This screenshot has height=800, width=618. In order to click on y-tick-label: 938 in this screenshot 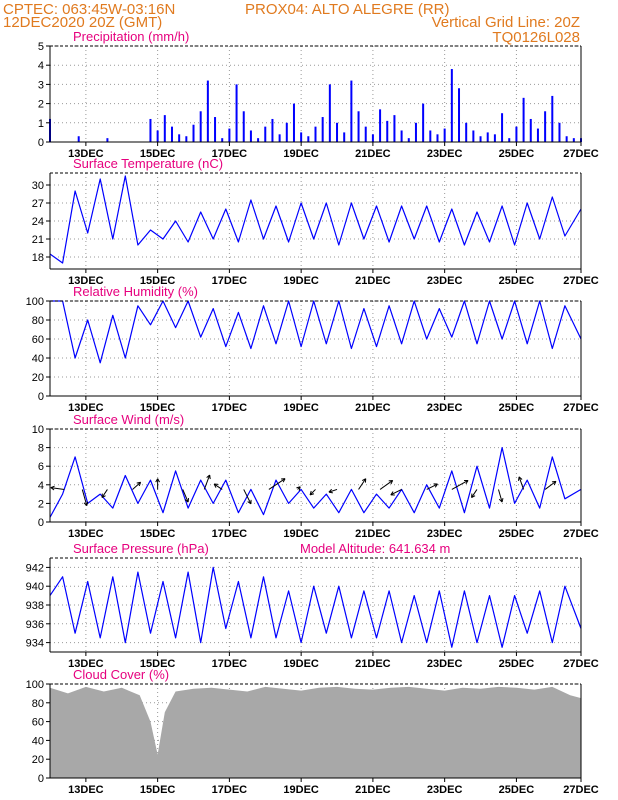, I will do `click(35, 606)`.